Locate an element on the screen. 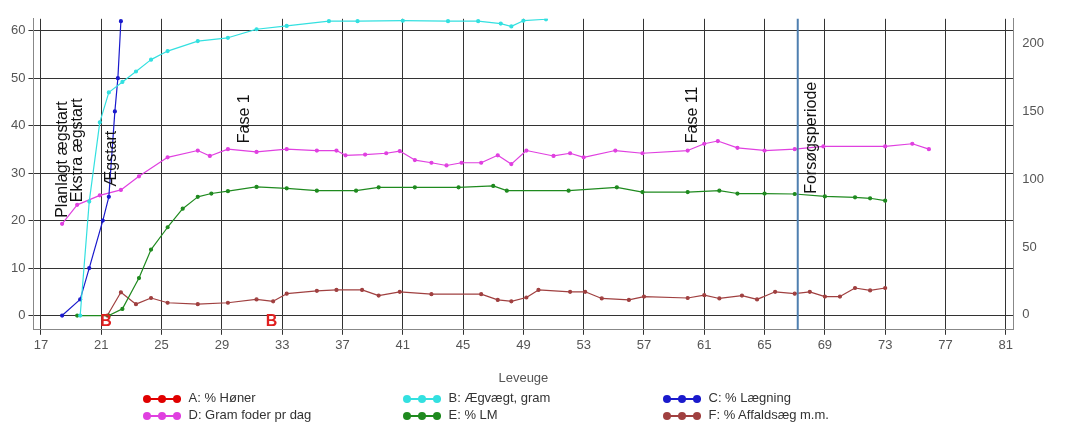 This screenshot has width=1065, height=436. legend-label: D: Gram foder pr dag is located at coordinates (250, 414).